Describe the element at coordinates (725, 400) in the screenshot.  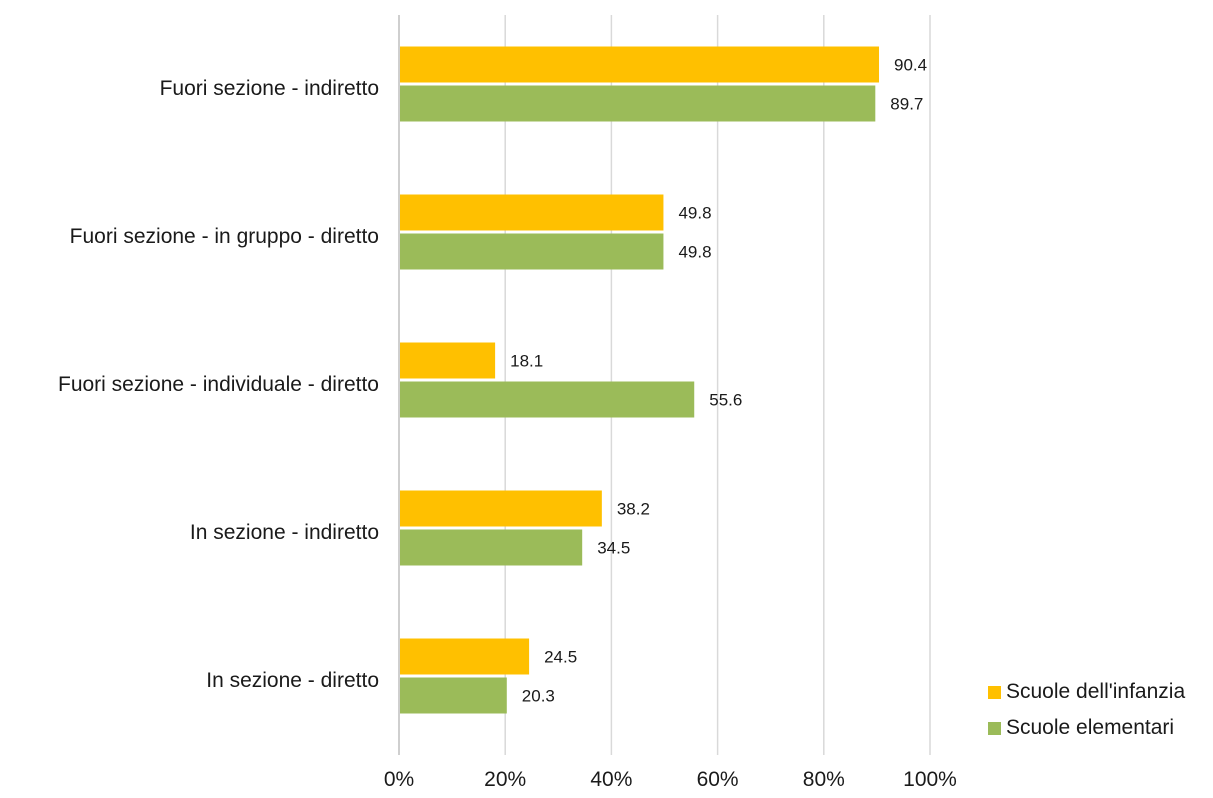
I see `data-label: 55.6` at that location.